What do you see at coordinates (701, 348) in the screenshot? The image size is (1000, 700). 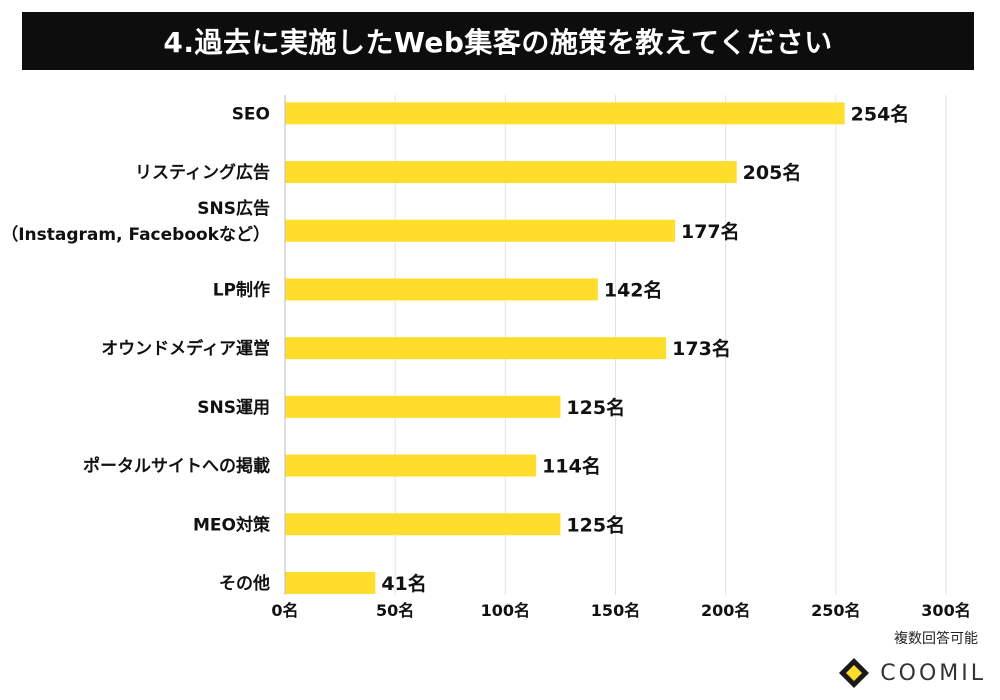 I see `value-label-4: 173名` at bounding box center [701, 348].